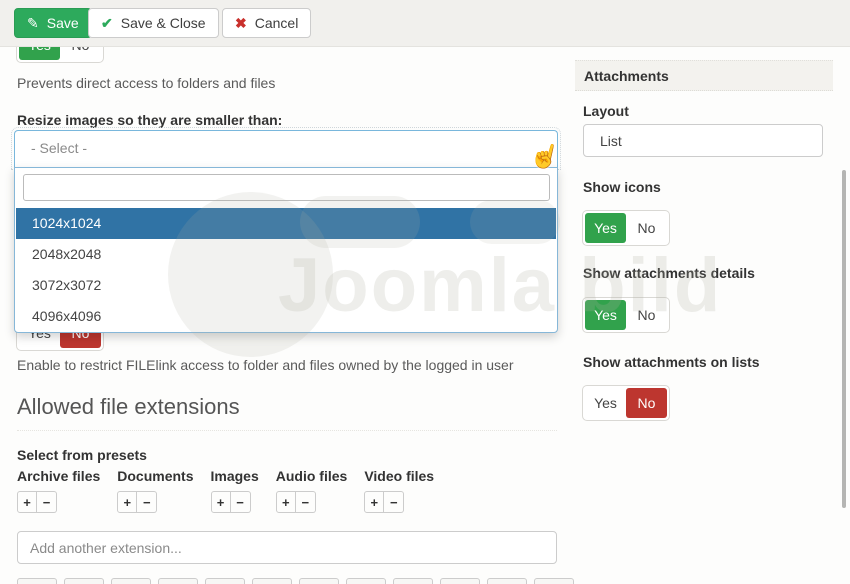  Describe the element at coordinates (234, 476) in the screenshot. I see `preset-label: Images` at that location.